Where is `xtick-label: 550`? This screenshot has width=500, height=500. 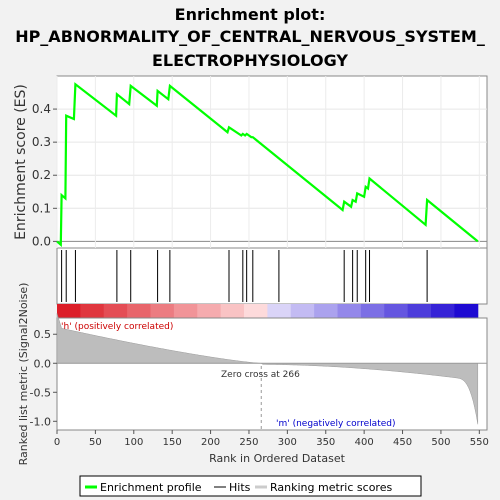
xtick-label: 550 is located at coordinates (479, 442).